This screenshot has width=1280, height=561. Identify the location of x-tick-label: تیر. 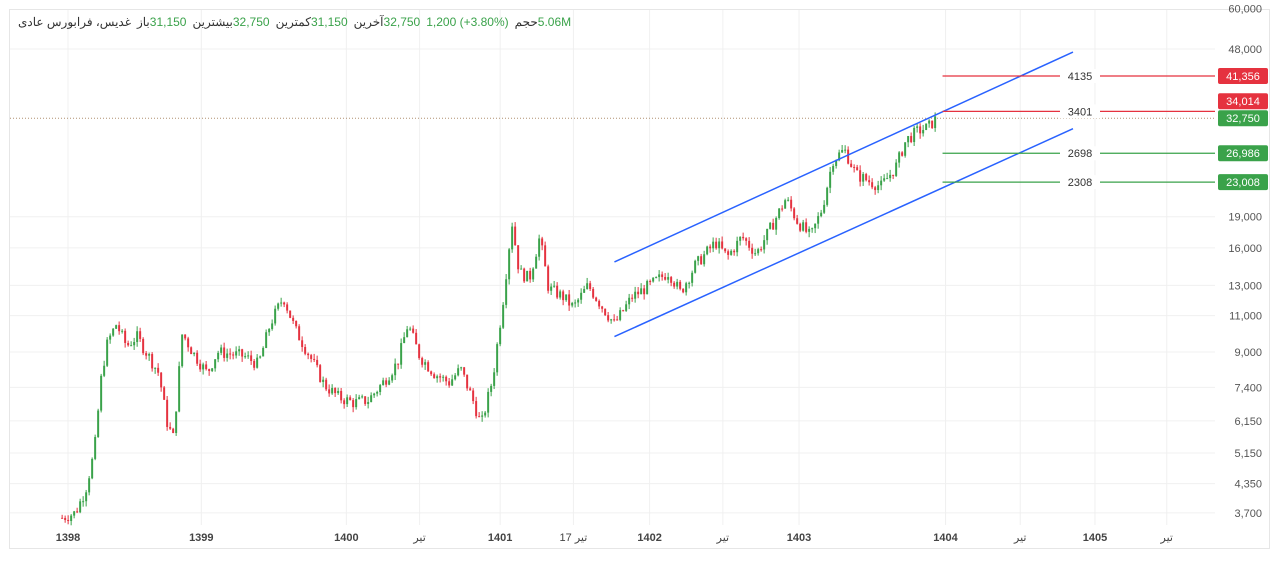
(418, 538).